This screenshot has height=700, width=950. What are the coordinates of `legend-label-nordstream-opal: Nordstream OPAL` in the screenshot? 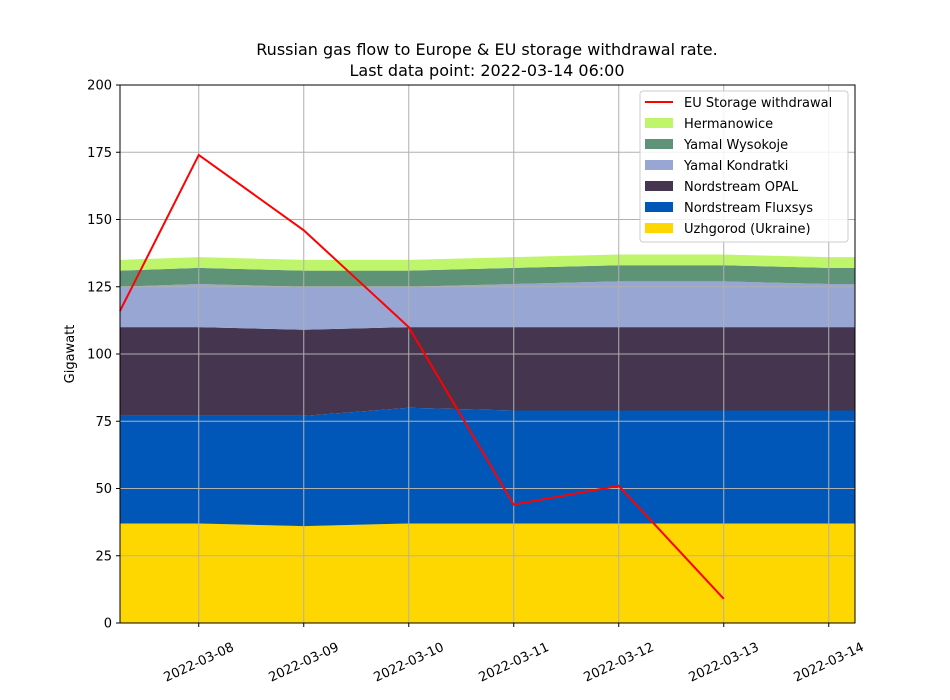 It's located at (741, 187).